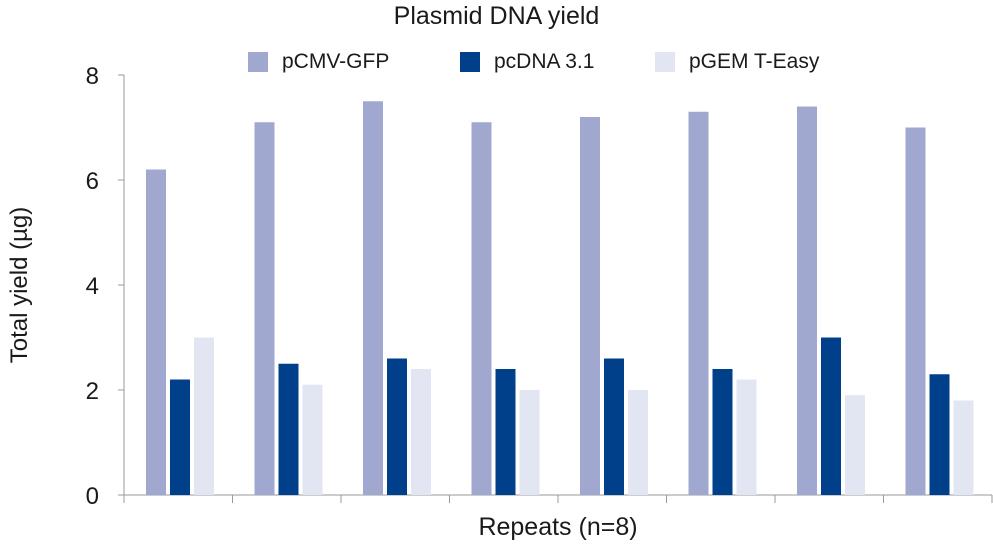 This screenshot has width=993, height=553. I want to click on legend-swatch-pcmv-gfp, so click(258, 62).